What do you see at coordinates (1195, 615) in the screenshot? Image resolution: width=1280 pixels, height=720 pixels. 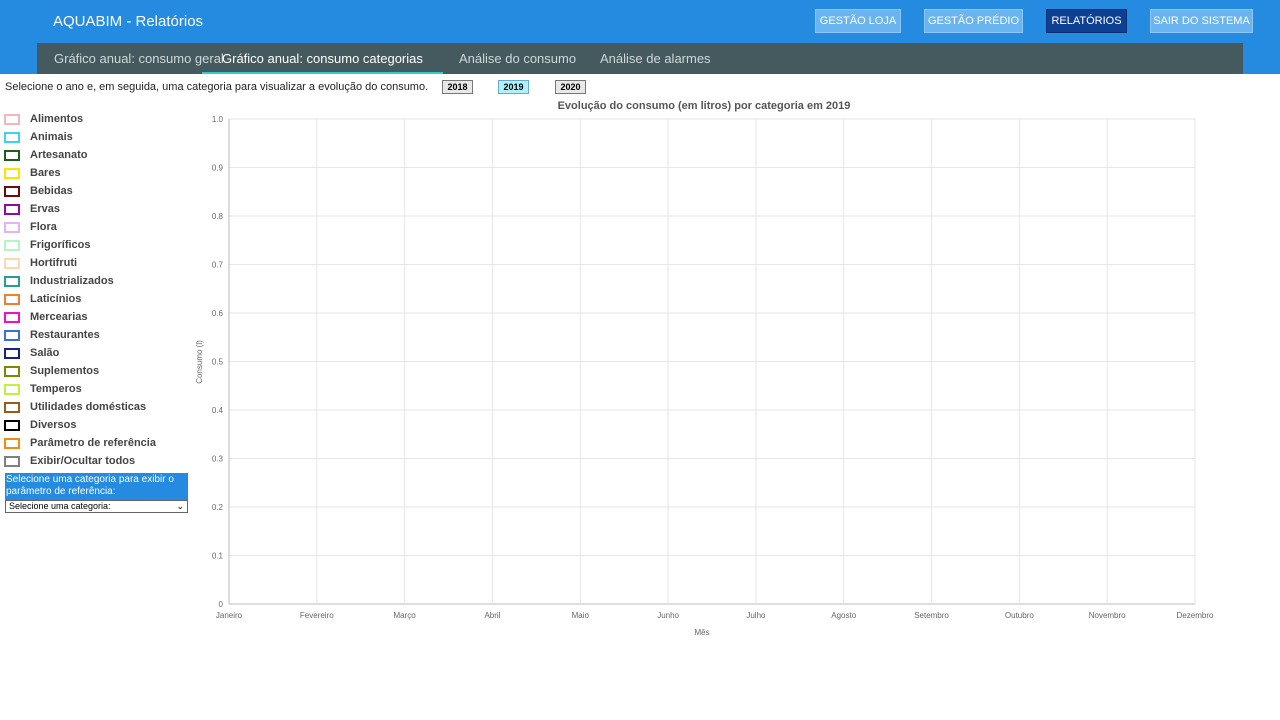 I see `x-tick-label: Dezembro` at bounding box center [1195, 615].